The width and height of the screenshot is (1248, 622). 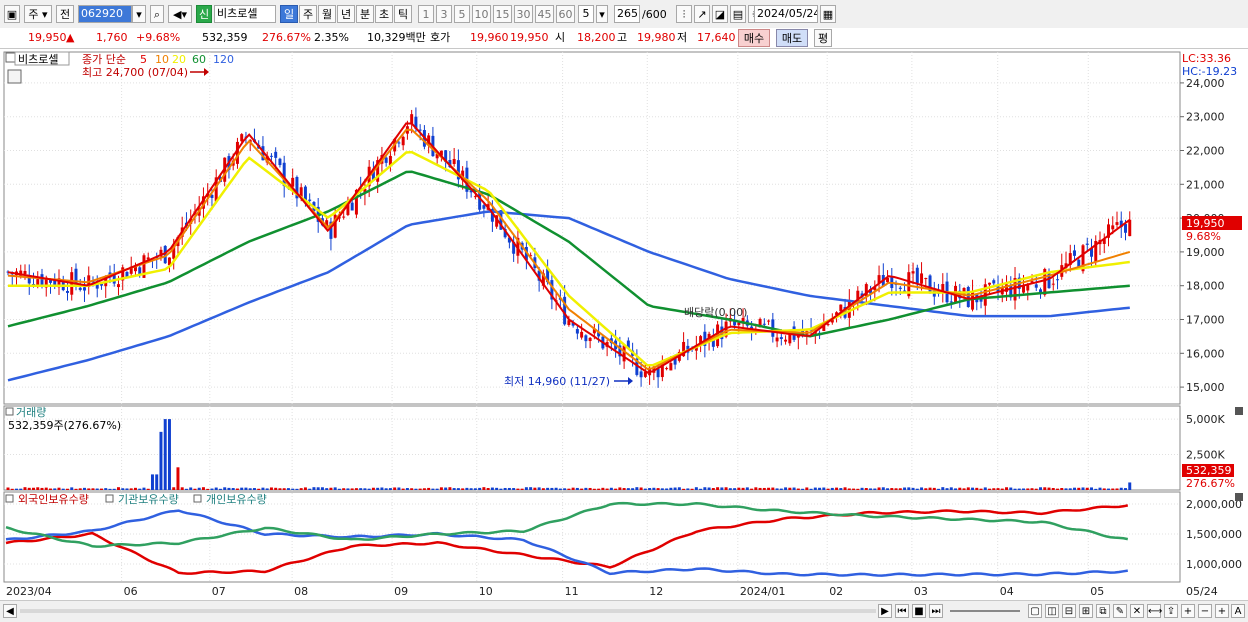 I want to click on dividend-note: 배당락(0.00), so click(x=715, y=312).